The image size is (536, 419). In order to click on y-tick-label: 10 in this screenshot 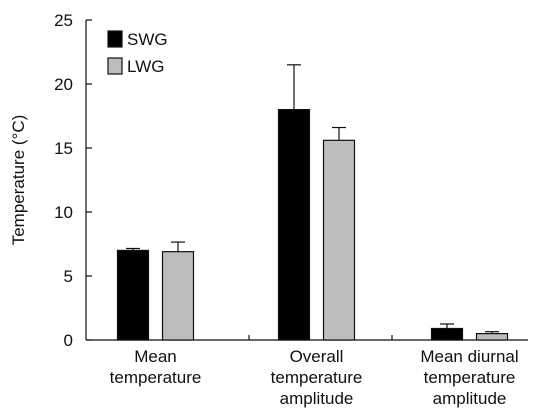, I will do `click(63, 212)`.